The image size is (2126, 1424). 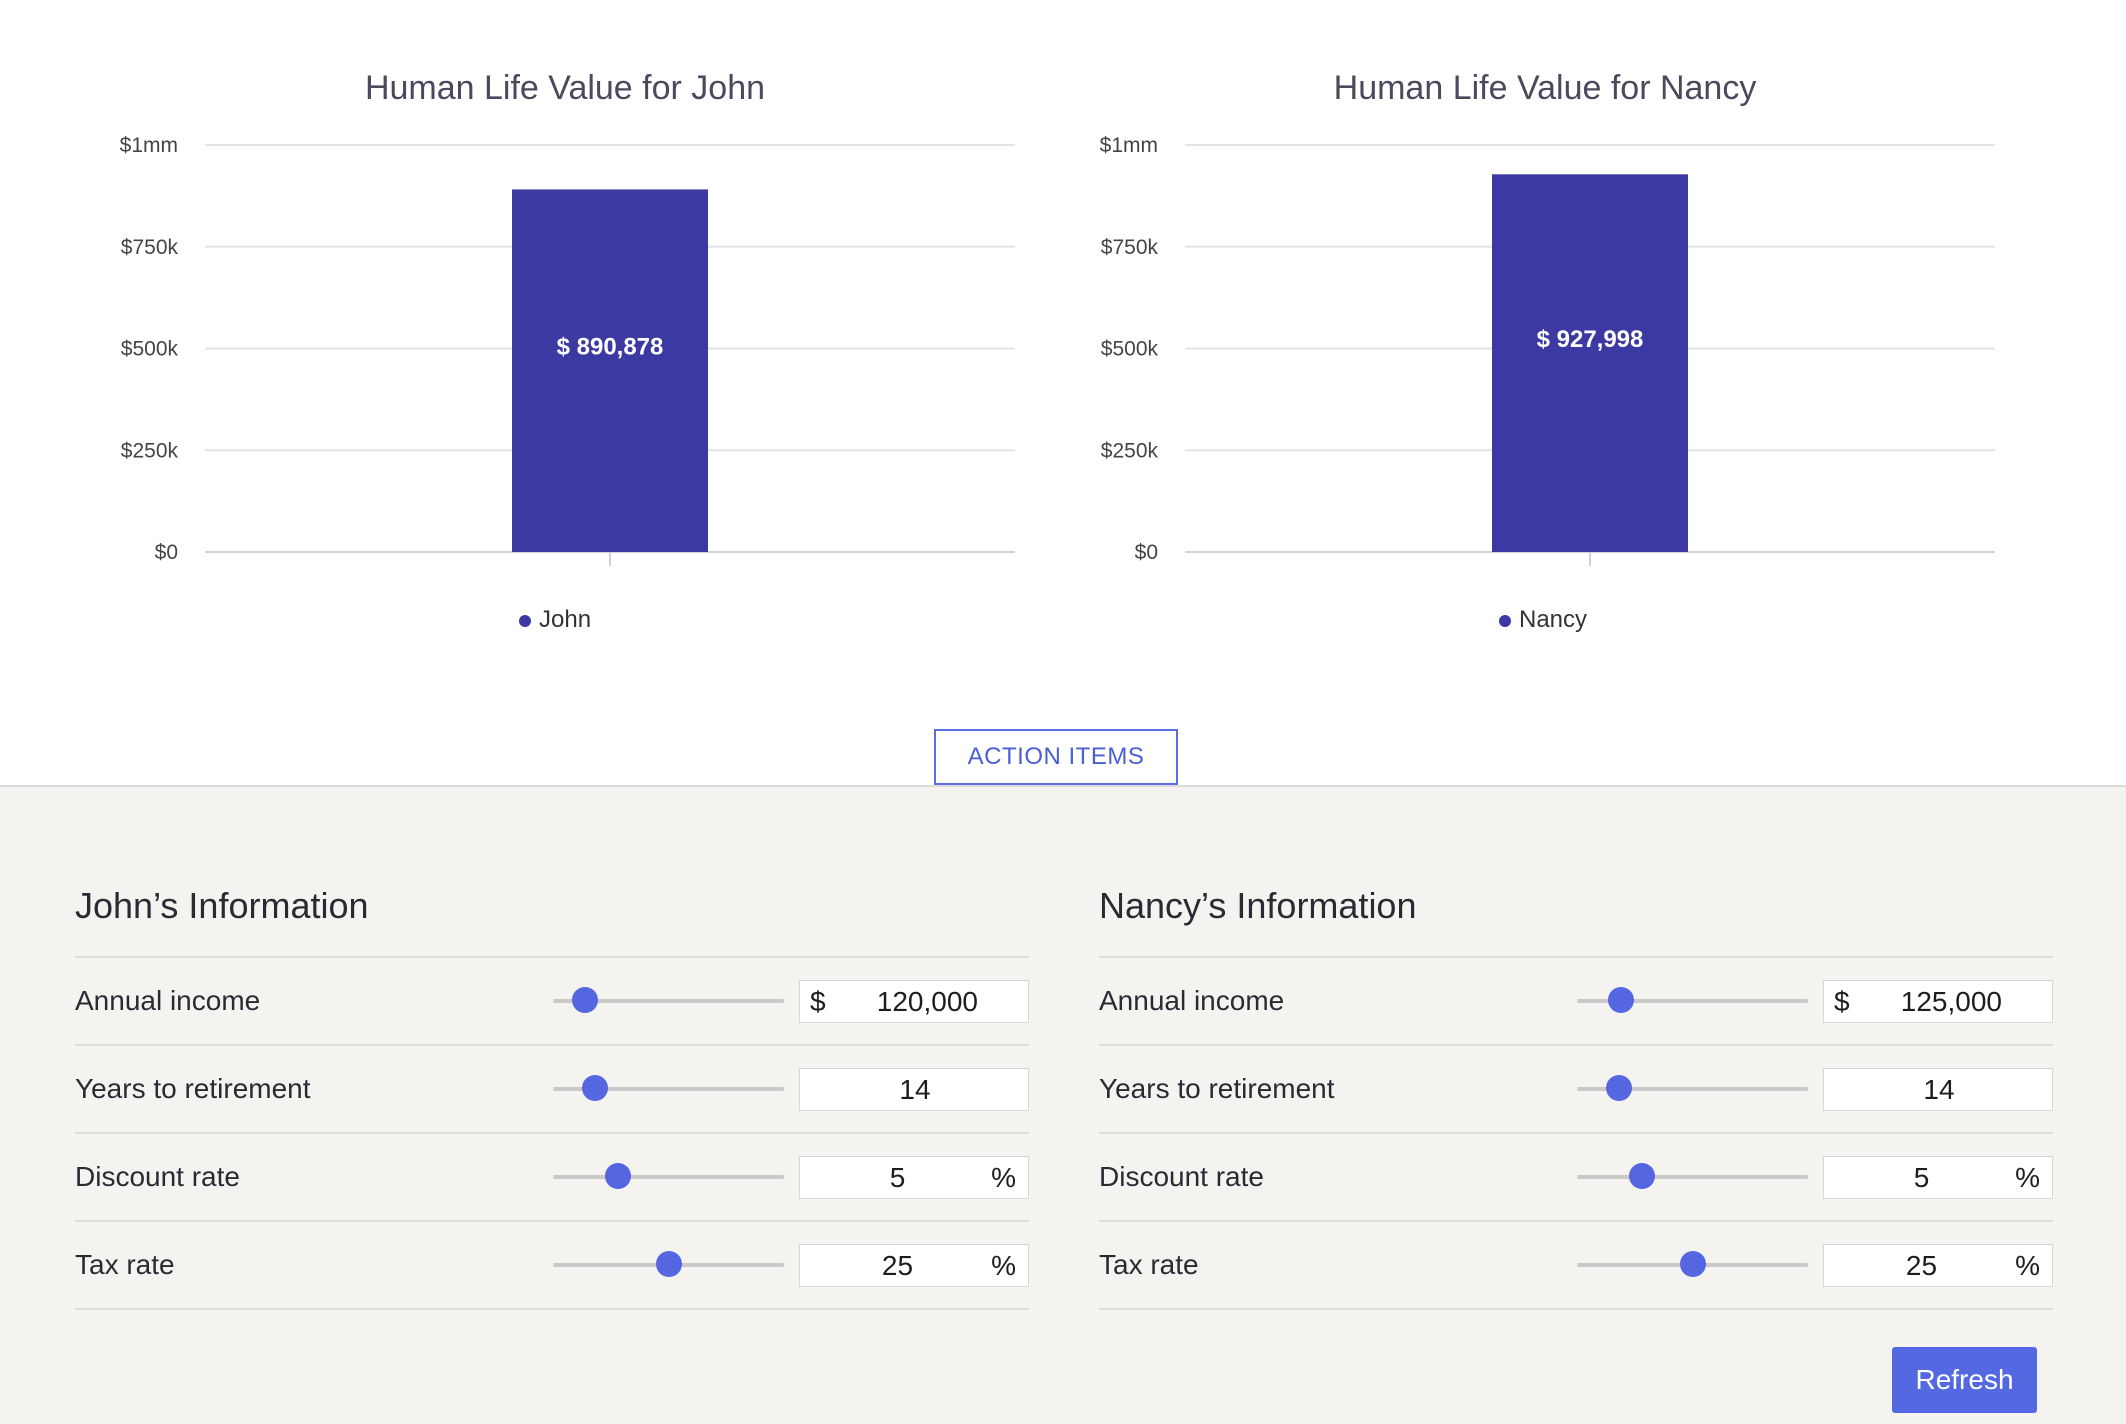 What do you see at coordinates (552, 1002) in the screenshot?
I see `annual-income-row: Annual income $ 120,000` at bounding box center [552, 1002].